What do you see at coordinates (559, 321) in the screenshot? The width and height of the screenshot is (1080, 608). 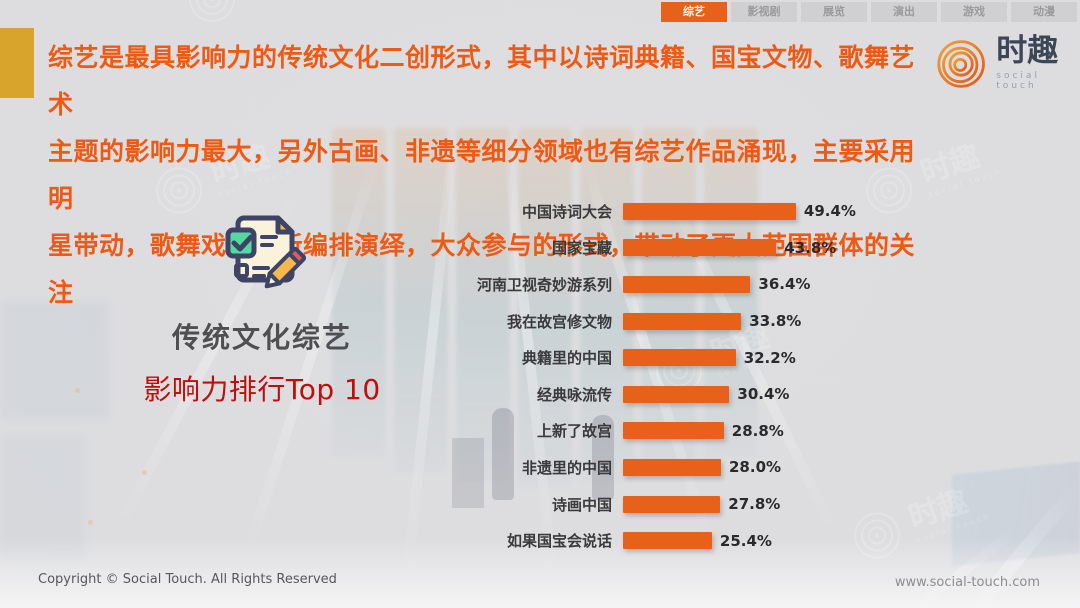 I see `chart-category-label: 我在故宫修文物` at bounding box center [559, 321].